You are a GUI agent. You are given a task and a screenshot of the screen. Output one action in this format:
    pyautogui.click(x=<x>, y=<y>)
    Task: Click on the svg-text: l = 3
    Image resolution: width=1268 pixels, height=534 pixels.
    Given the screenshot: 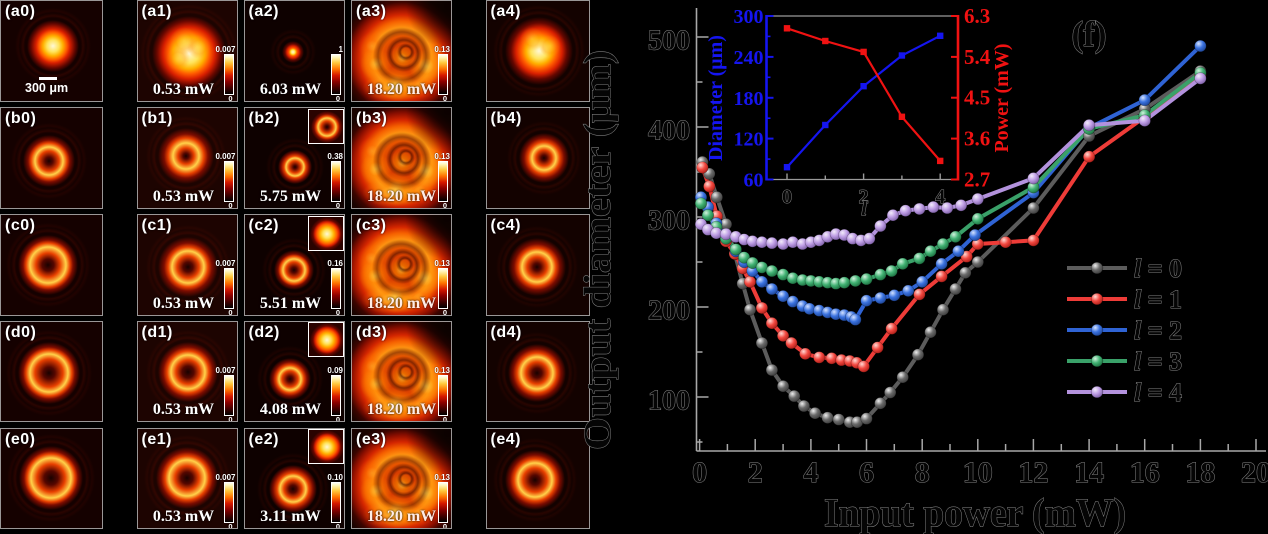 What is the action you would take?
    pyautogui.click(x=1158, y=361)
    